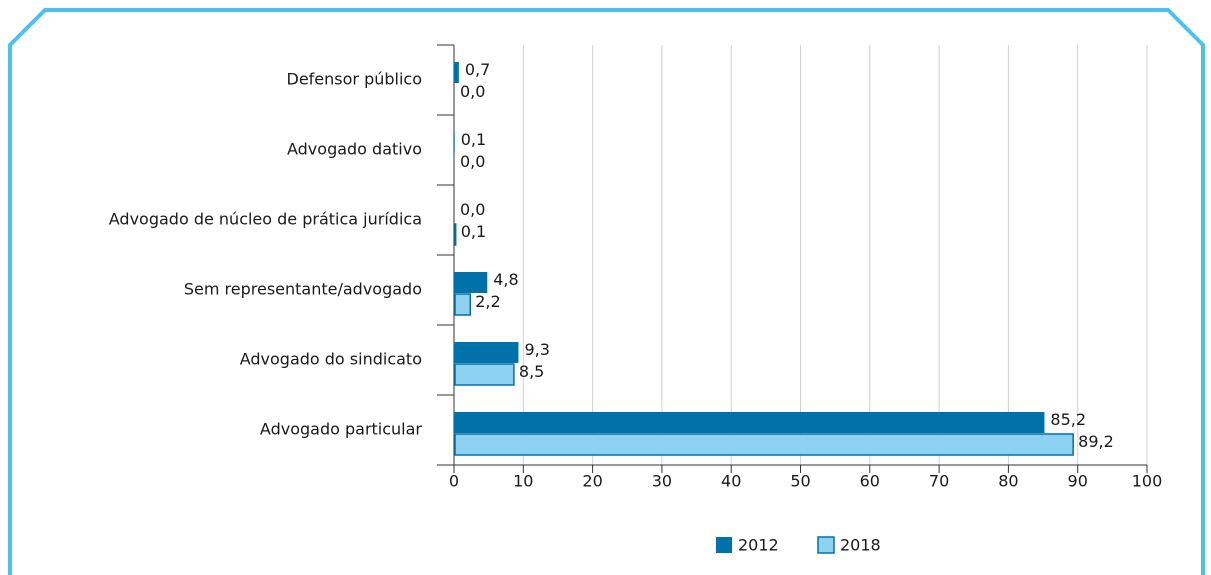 The height and width of the screenshot is (575, 1211). I want to click on y-tick-label: Advogado de núcleo de prática jurídica, so click(265, 219).